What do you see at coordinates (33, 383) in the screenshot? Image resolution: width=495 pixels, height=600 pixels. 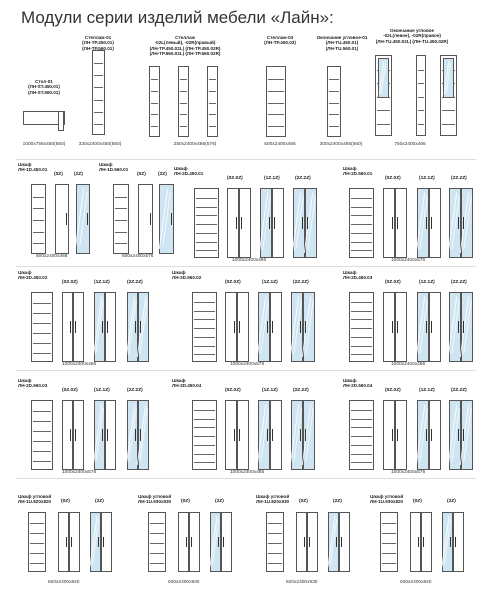 I see `module-label: Шкаф ЛН-2D.560.03` at bounding box center [33, 383].